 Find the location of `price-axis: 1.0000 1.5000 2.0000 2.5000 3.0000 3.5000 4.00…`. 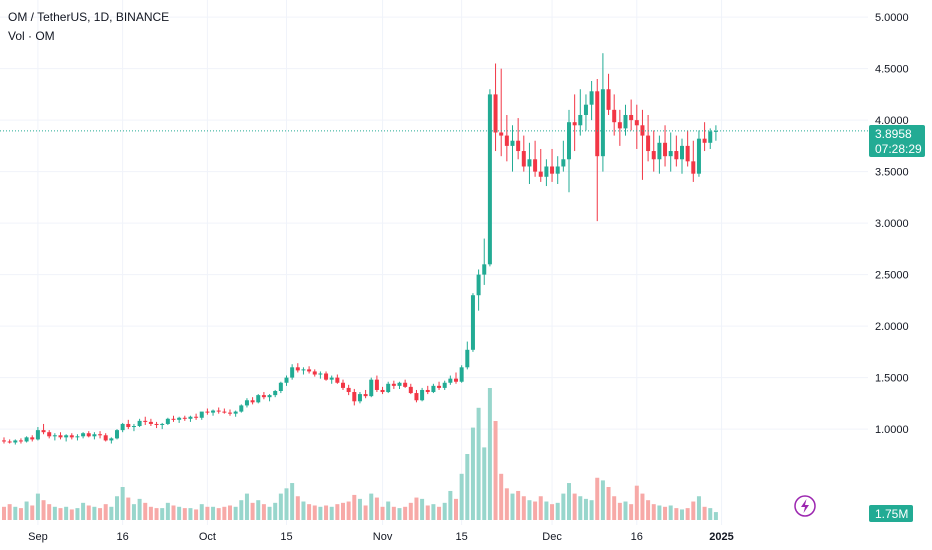

price-axis: 1.0000 1.5000 2.0000 2.5000 3.0000 3.5000 4.00… is located at coordinates (892, 224).